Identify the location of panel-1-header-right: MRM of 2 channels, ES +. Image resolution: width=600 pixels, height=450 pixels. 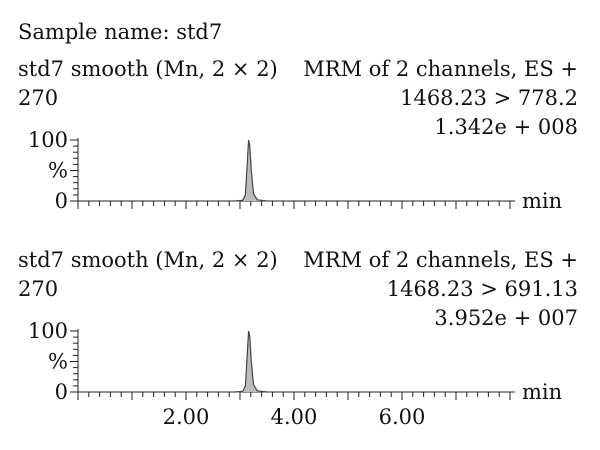
(440, 69).